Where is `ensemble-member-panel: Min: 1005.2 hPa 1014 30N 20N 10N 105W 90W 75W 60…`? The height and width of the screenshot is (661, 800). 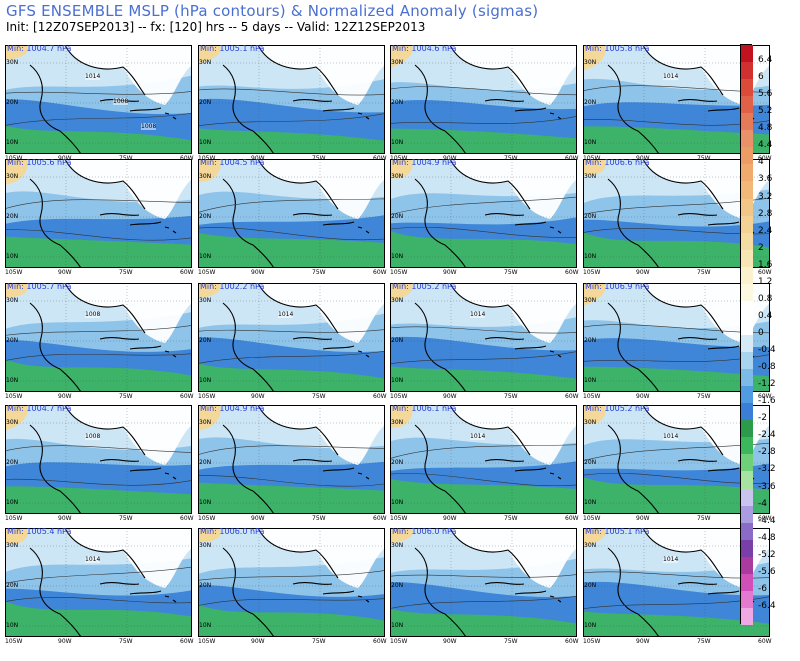
ensemble-member-panel: Min: 1005.2 hPa 1014 30N 20N 10N 105W 90W 75W 60… is located at coordinates (677, 466).